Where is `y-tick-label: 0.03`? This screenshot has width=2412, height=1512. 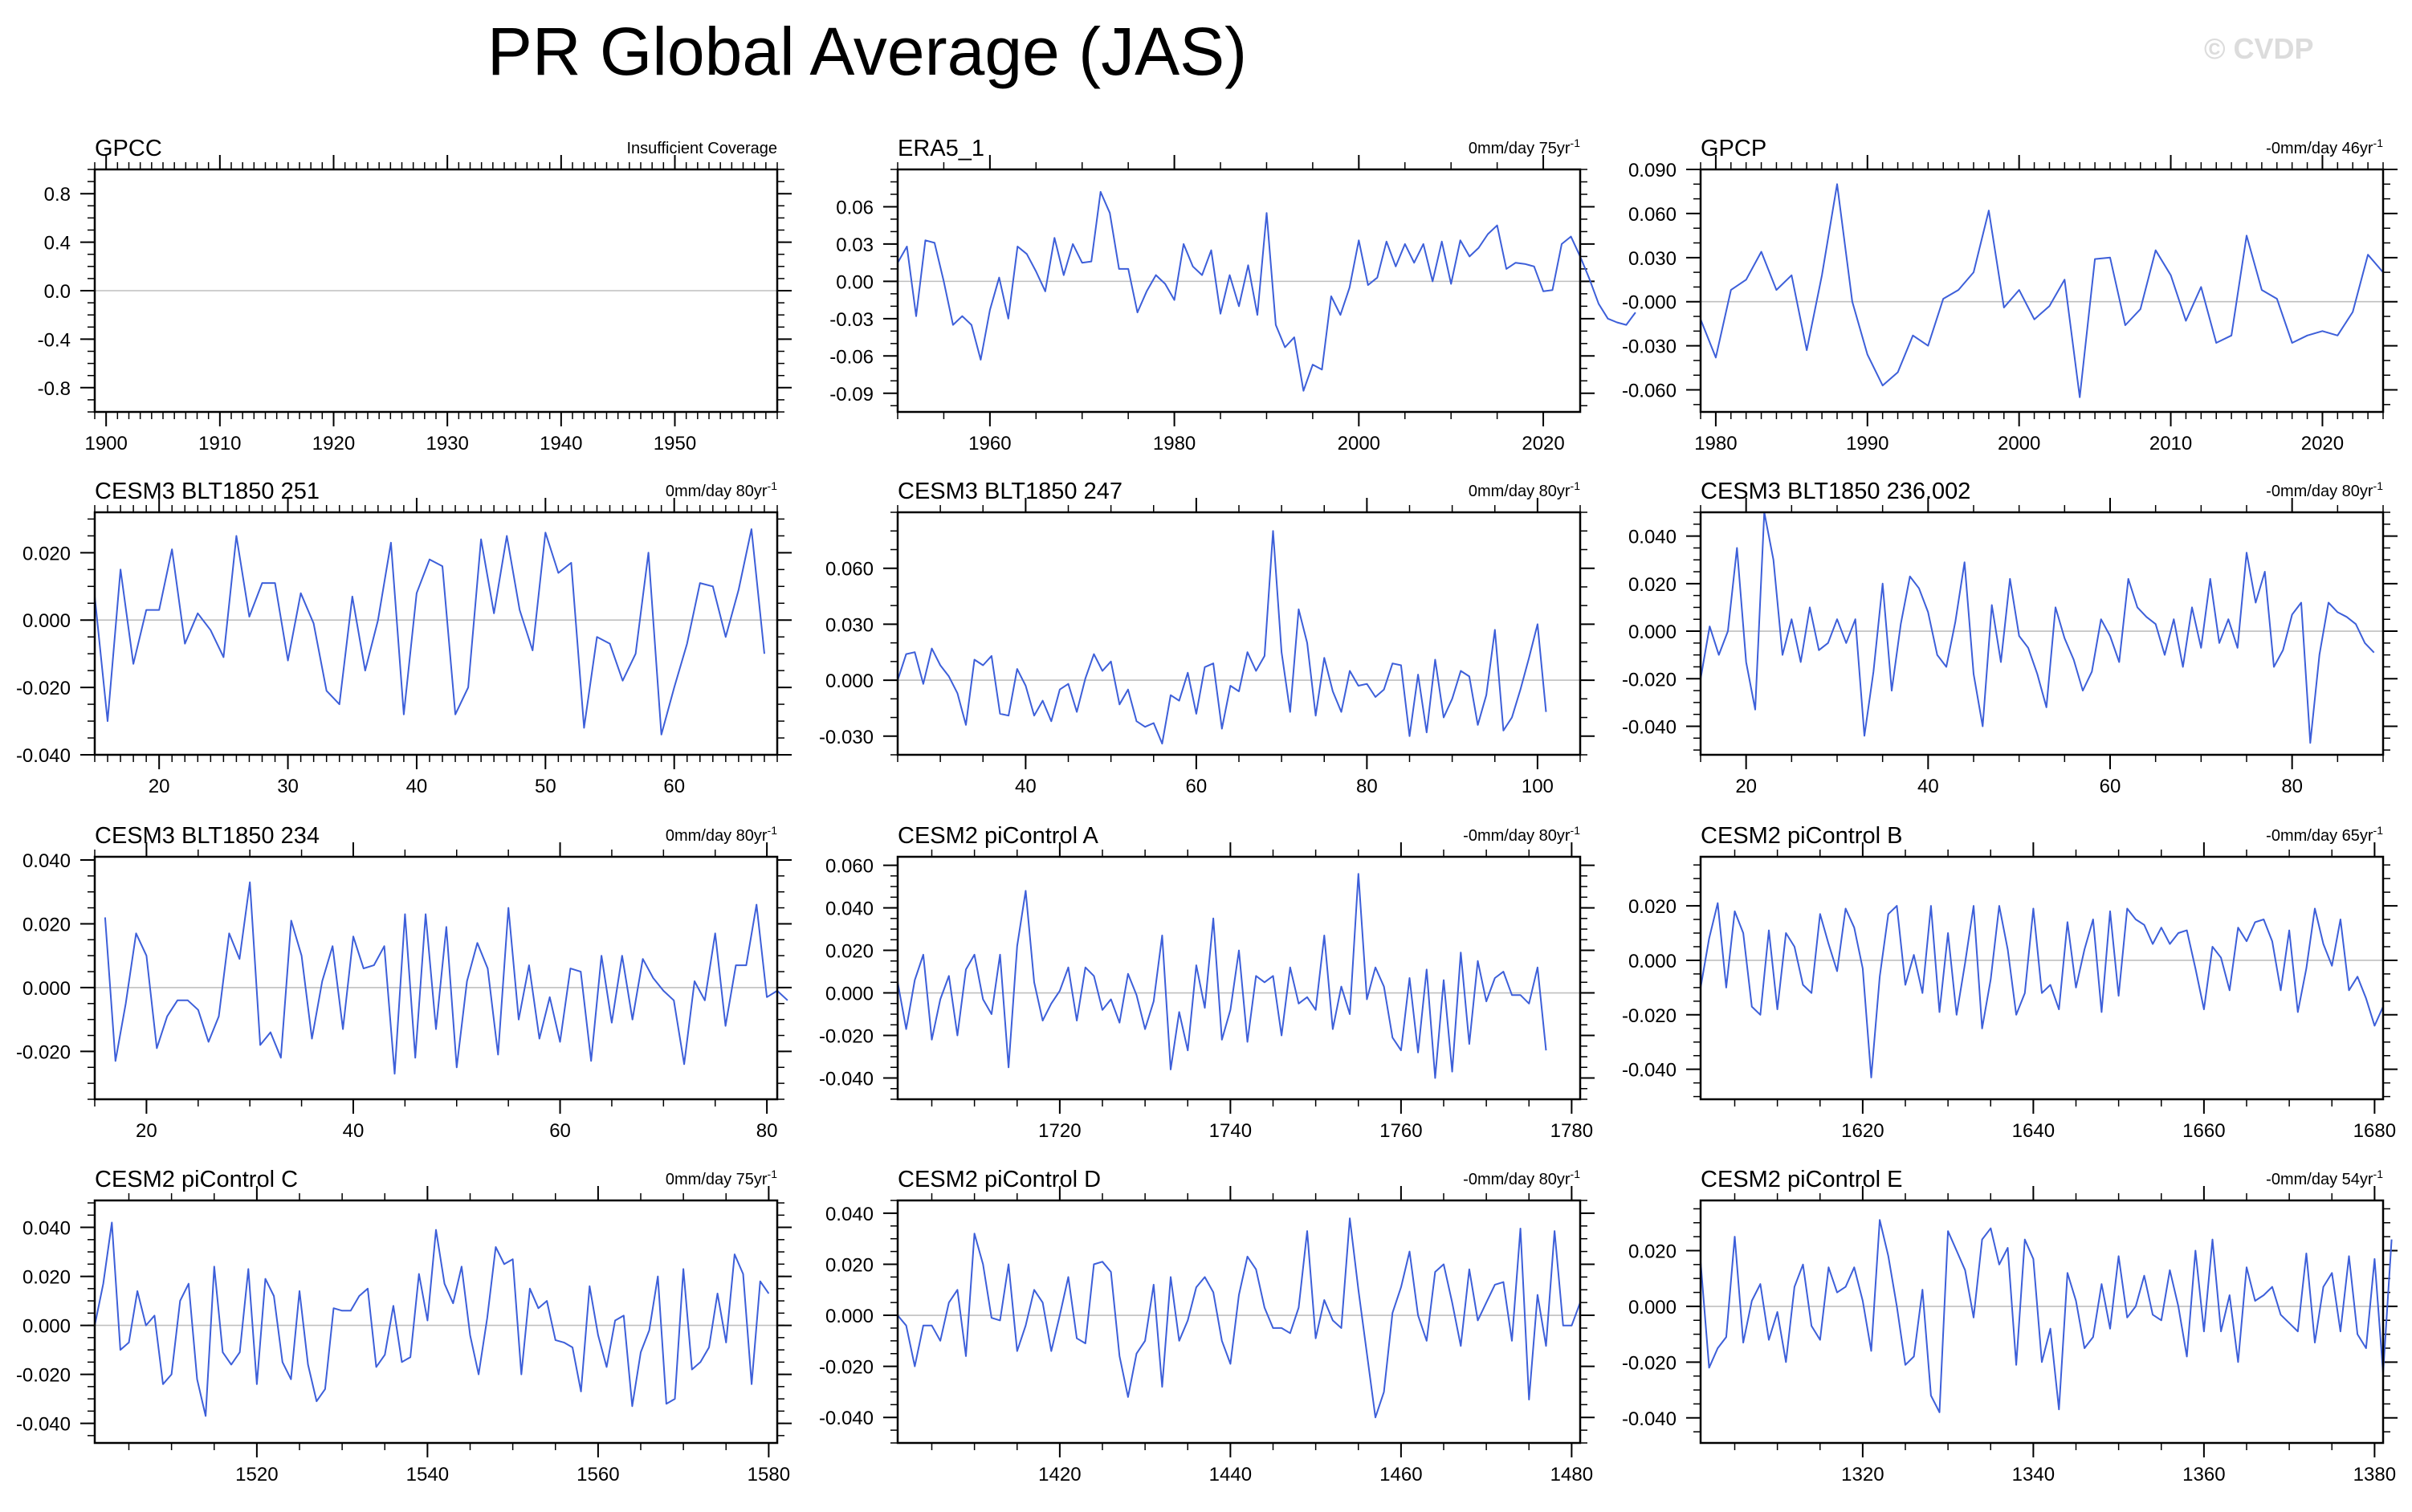 y-tick-label: 0.03 is located at coordinates (855, 245).